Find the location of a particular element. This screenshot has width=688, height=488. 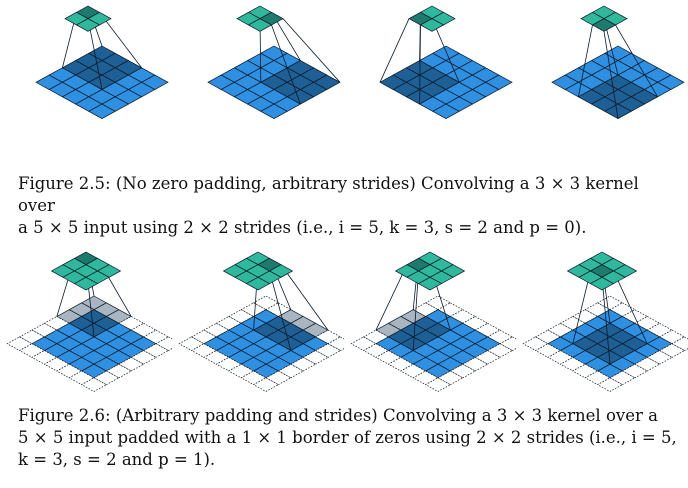

caption-line: k = 3, s = 2 and p = 1). is located at coordinates (117, 459).